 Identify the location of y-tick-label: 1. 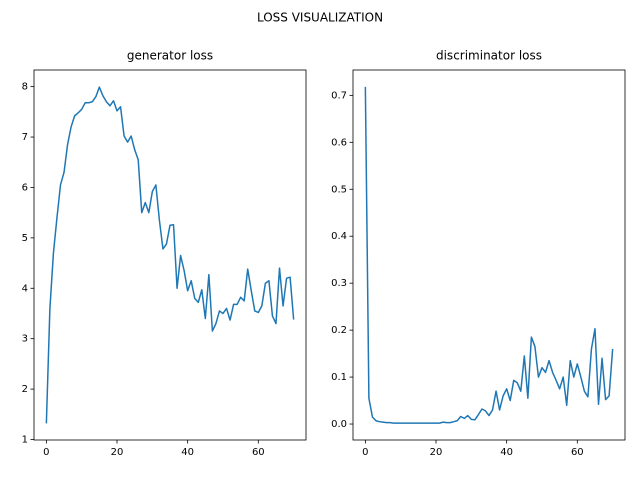
(25, 439).